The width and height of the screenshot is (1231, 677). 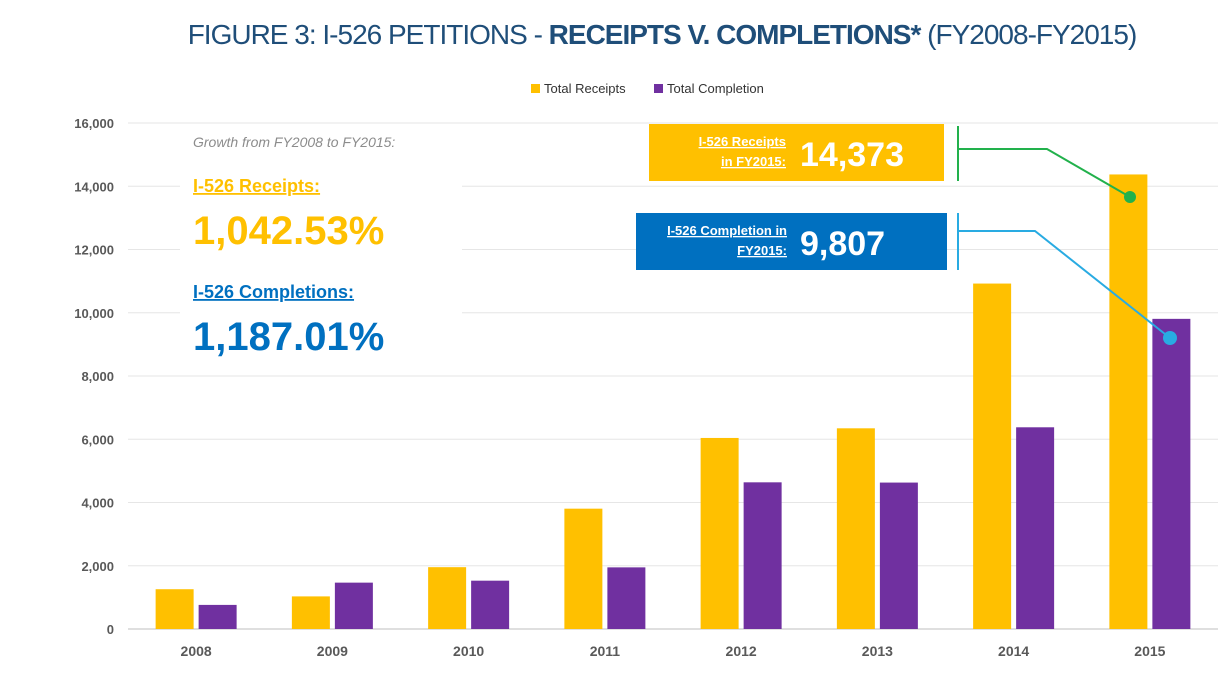 What do you see at coordinates (468, 651) in the screenshot?
I see `x-category-label: 2010` at bounding box center [468, 651].